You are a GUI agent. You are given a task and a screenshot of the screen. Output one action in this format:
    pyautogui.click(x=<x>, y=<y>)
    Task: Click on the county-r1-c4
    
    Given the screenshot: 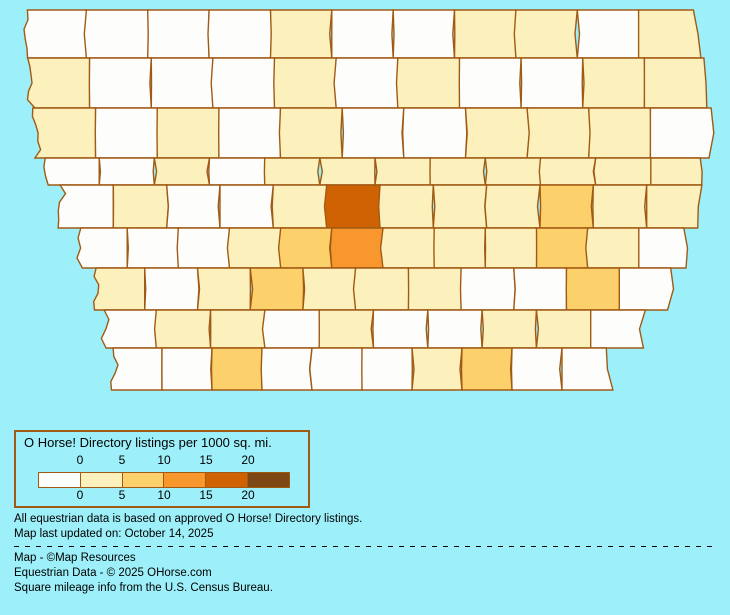 What is the action you would take?
    pyautogui.click(x=305, y=83)
    